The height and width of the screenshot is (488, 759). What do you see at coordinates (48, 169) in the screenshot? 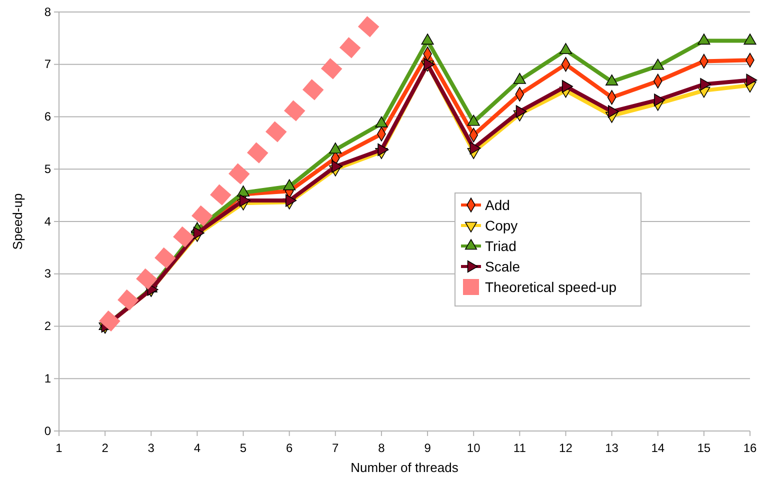
I see `y-tick-label: 5` at bounding box center [48, 169].